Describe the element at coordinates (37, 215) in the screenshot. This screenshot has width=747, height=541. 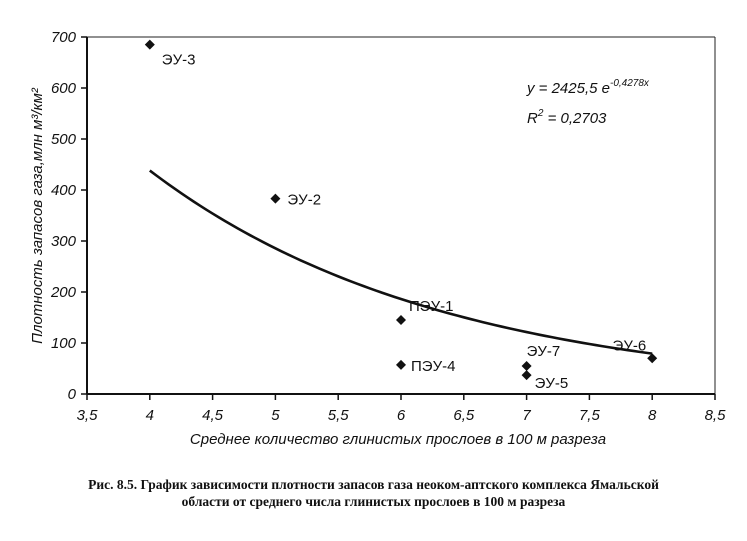
I see `y-axis-title: Плотность запасов газа,млн м³/км²` at that location.